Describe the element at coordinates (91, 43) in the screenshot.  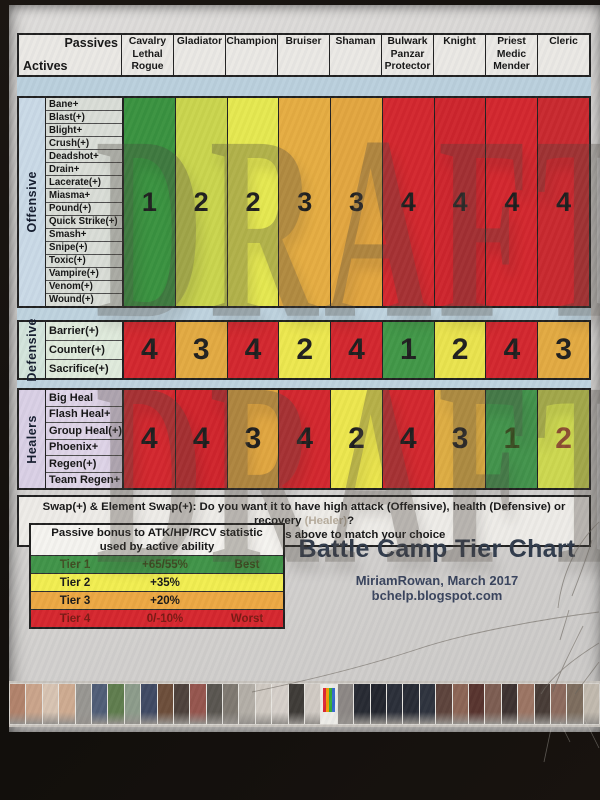
I see `passives-label: Passives` at that location.